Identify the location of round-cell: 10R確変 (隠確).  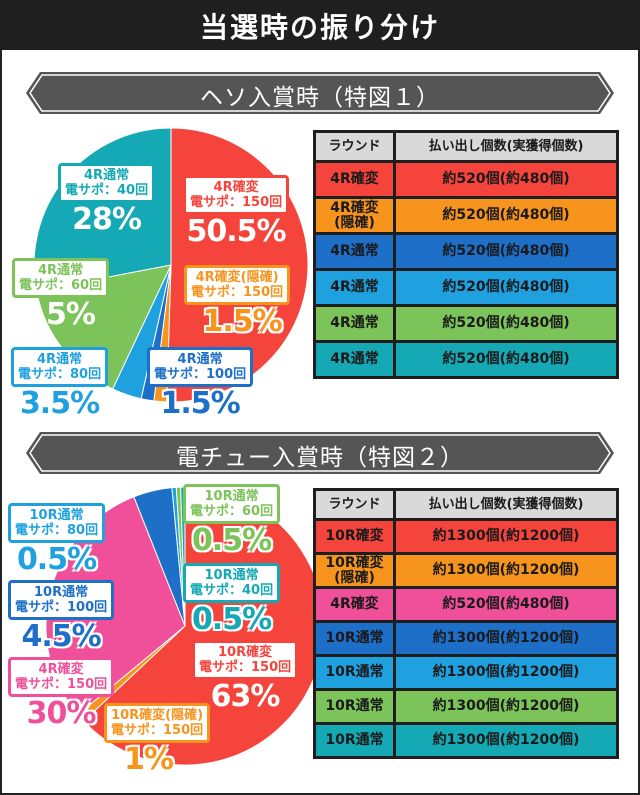
(354, 570).